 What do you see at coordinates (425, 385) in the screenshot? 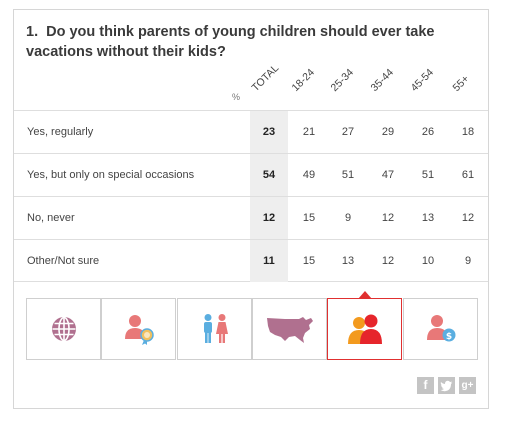
I see `facebook-icon: f` at bounding box center [425, 385].